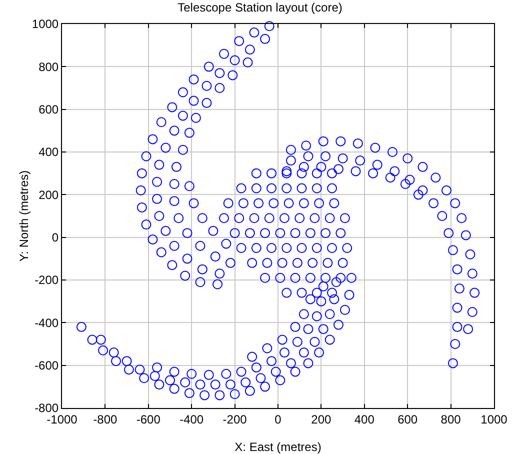  What do you see at coordinates (46, 365) in the screenshot?
I see `y-tick-label: -600` at bounding box center [46, 365].